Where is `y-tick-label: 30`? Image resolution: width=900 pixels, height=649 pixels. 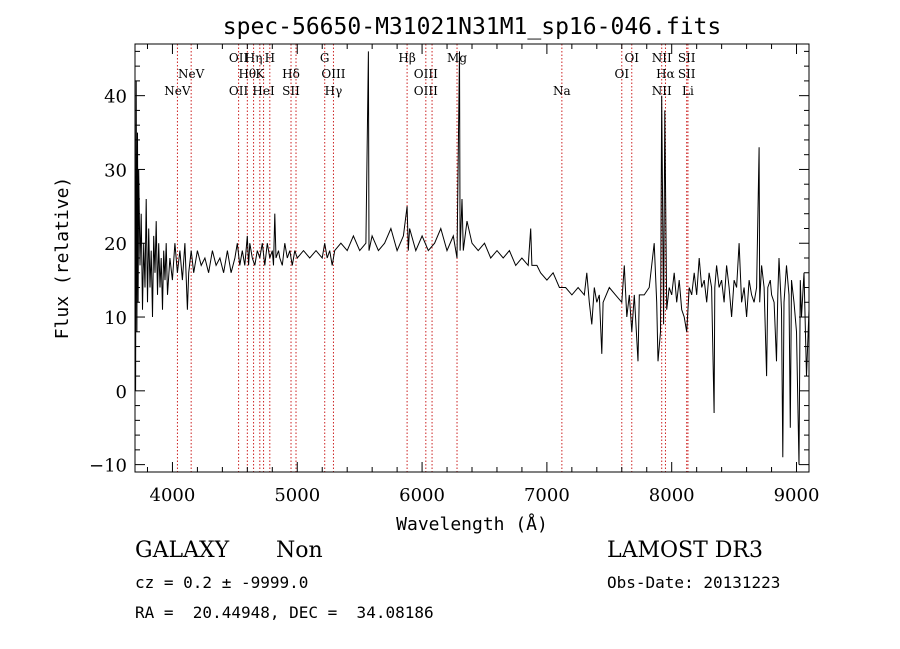 y-tick-label: 30 is located at coordinates (115, 170).